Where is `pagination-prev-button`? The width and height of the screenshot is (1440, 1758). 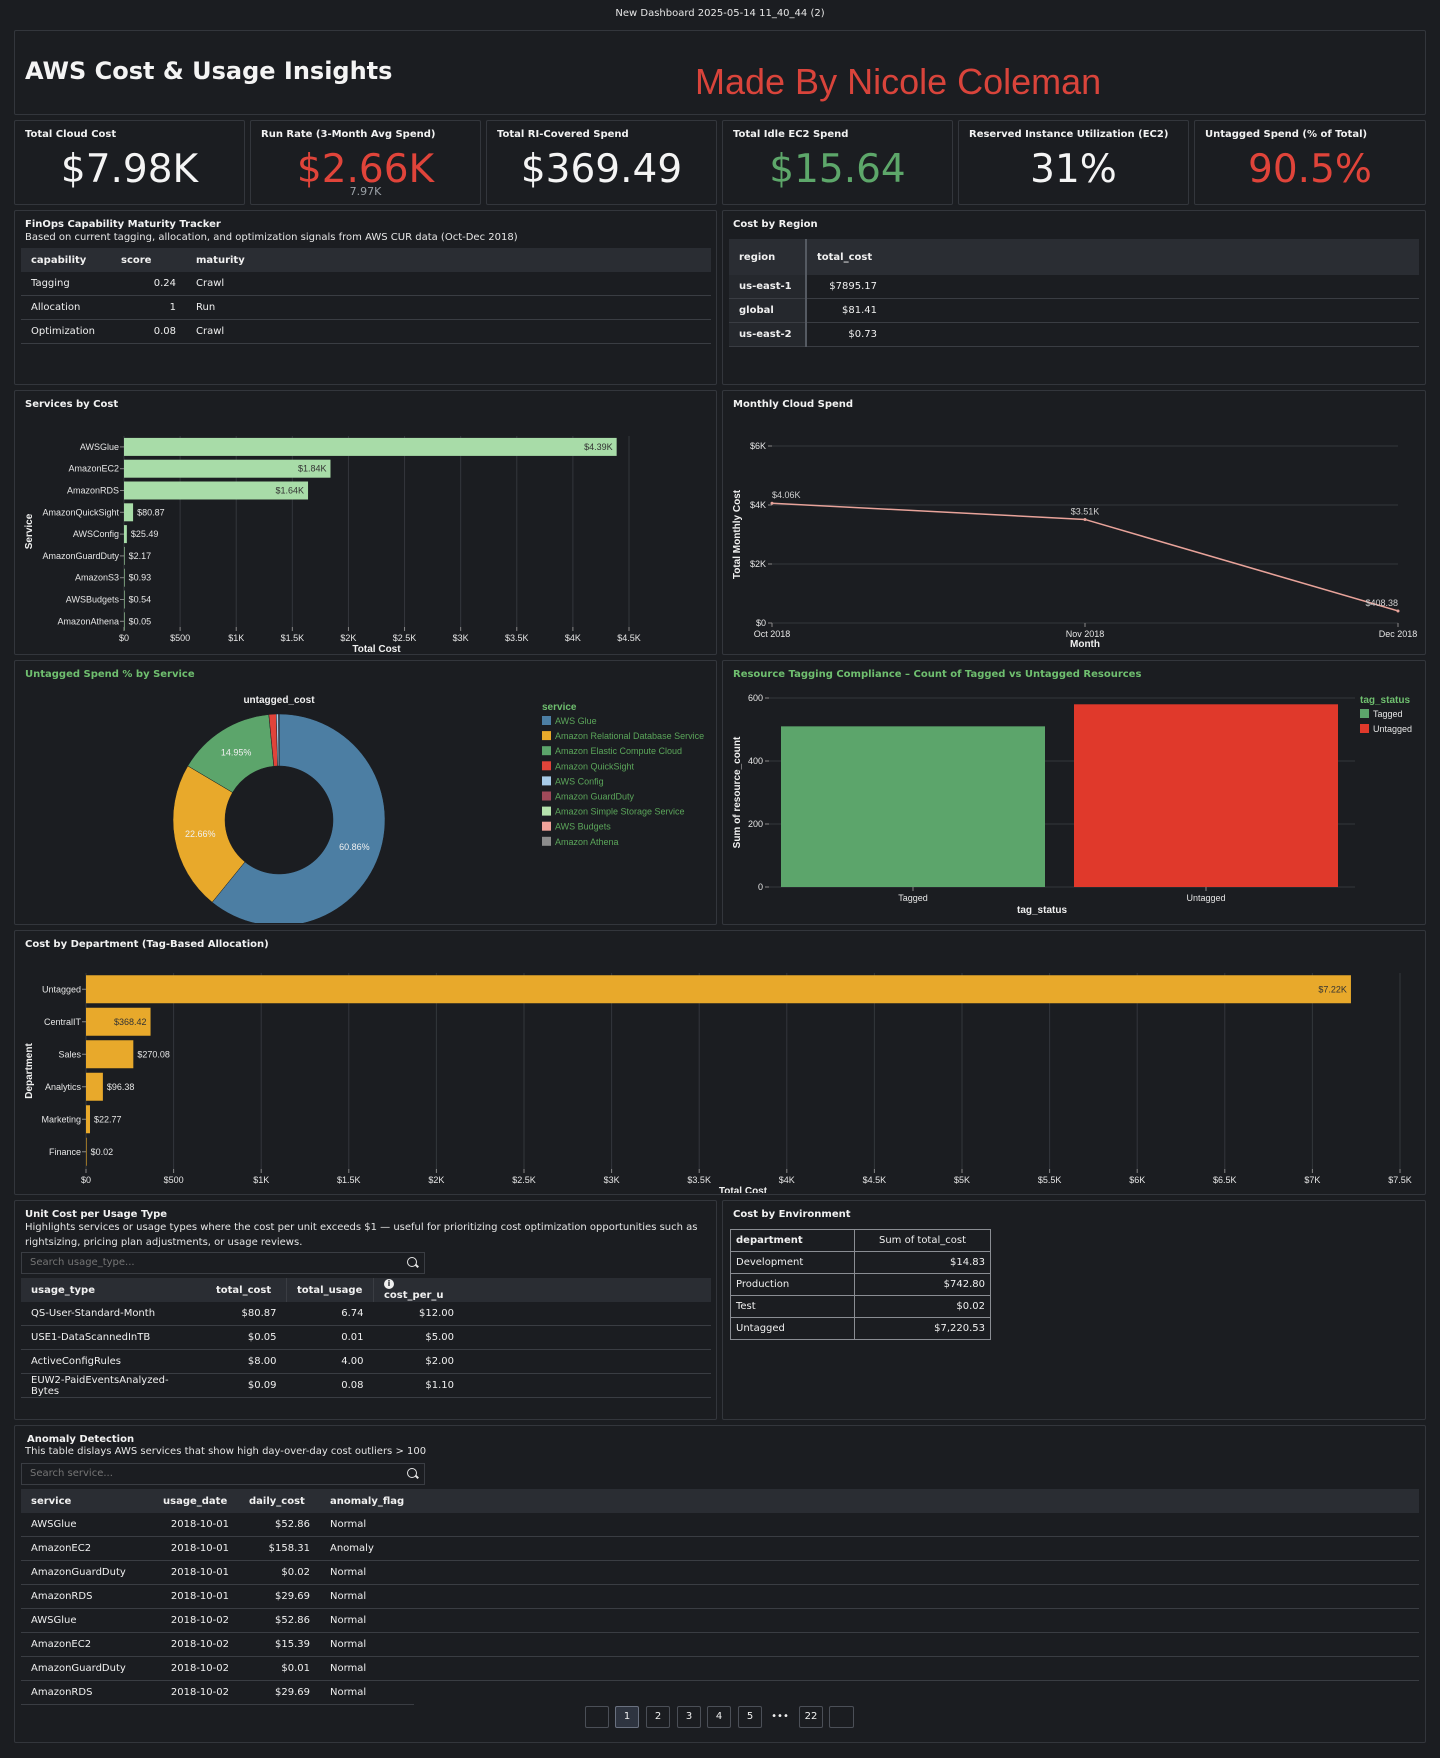 pagination-prev-button is located at coordinates (597, 1717).